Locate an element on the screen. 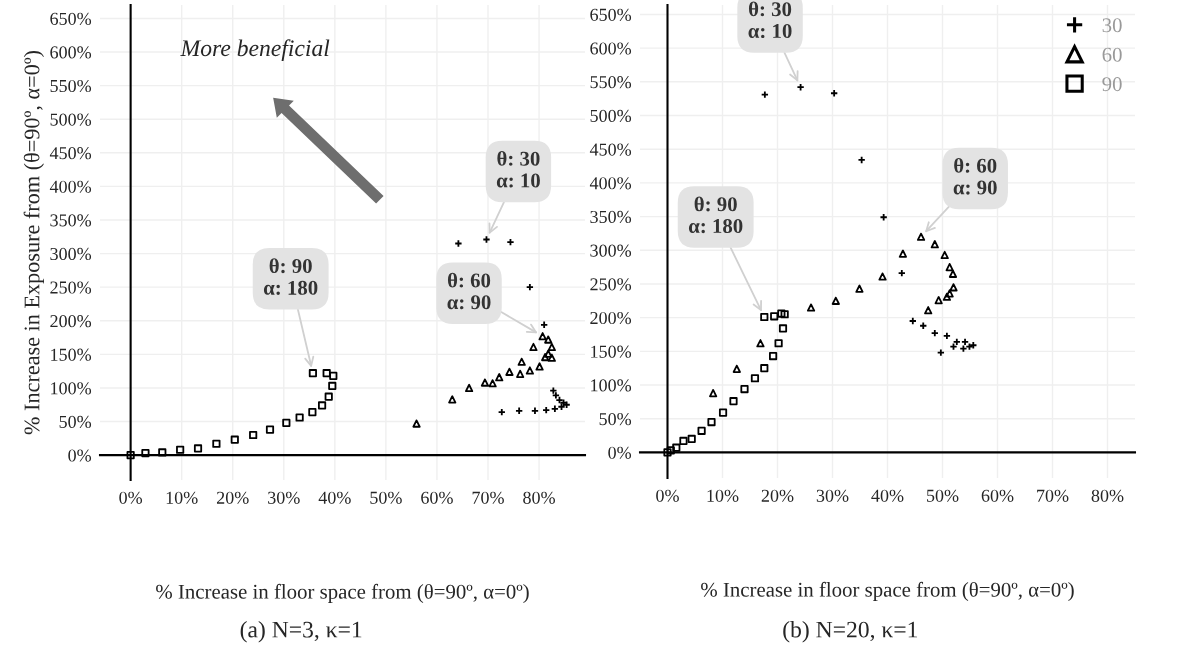  text: (a) N=3, κ=1 is located at coordinates (301, 631).